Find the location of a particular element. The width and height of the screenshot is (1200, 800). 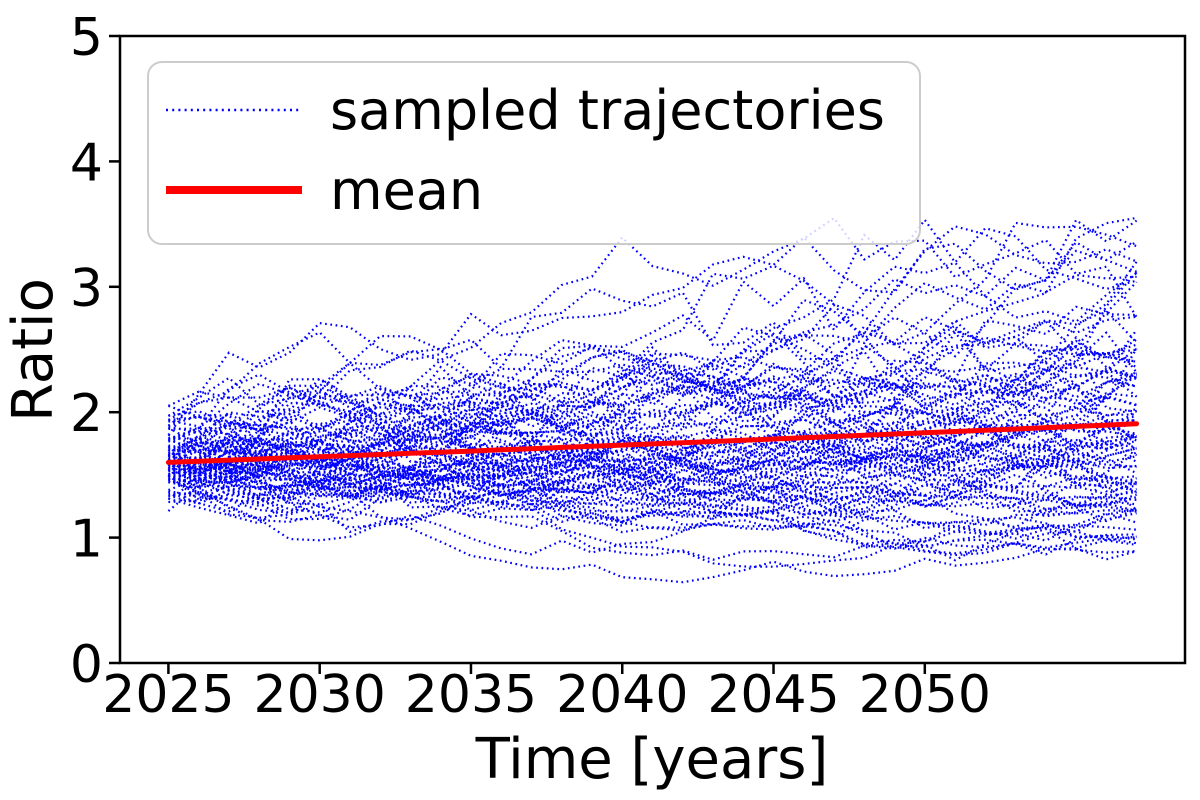

x-tick-label: 2050 is located at coordinates (925, 695).